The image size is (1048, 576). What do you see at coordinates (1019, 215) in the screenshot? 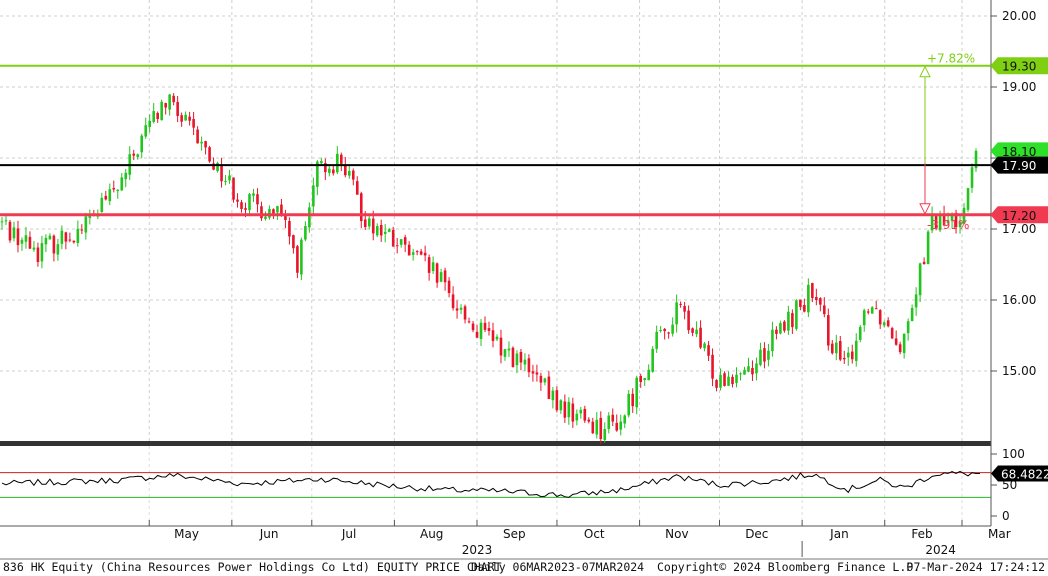
I see `support-badge` at bounding box center [1019, 215].